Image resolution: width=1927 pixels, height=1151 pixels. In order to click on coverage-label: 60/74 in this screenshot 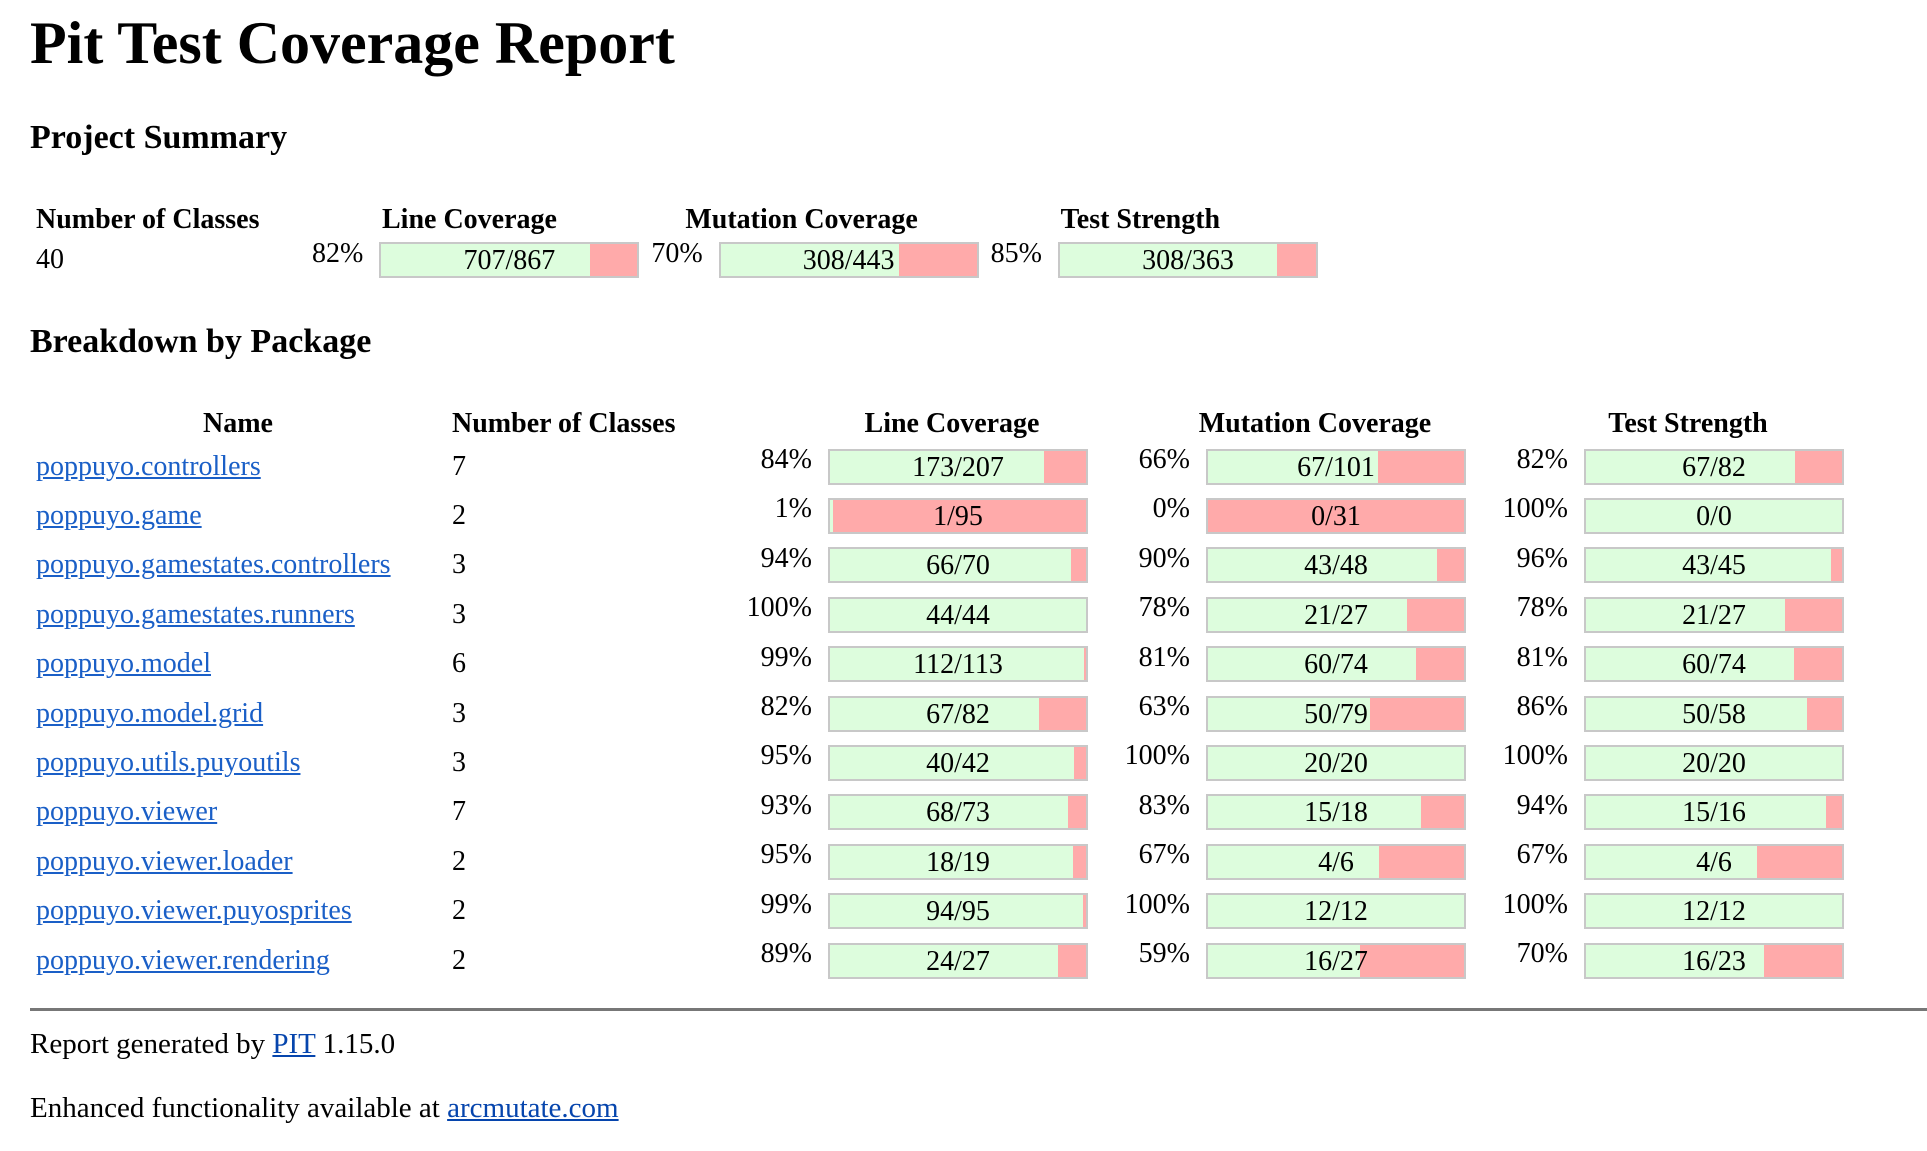, I will do `click(1714, 665)`.